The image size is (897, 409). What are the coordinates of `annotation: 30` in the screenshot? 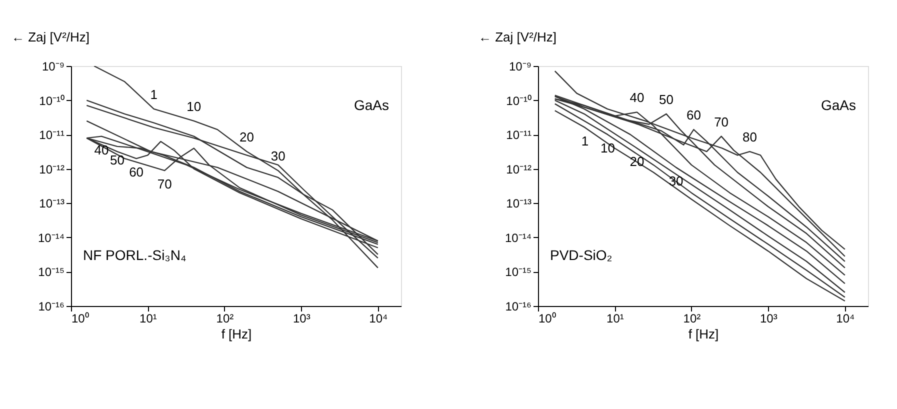 It's located at (278, 156).